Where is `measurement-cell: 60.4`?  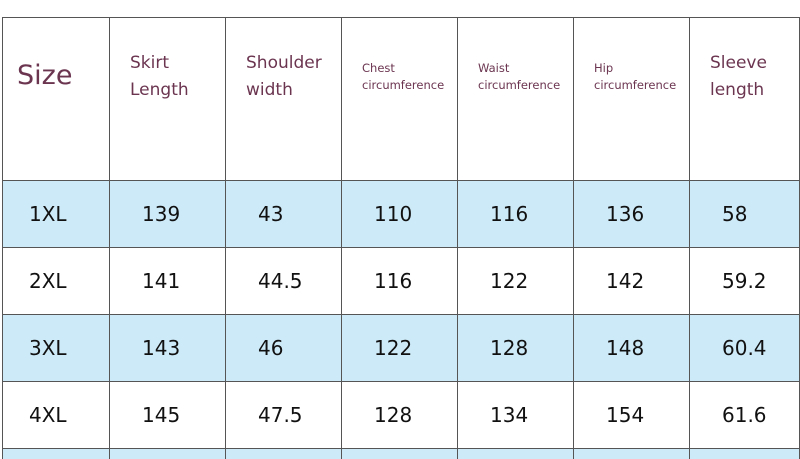
measurement-cell: 60.4 is located at coordinates (745, 348).